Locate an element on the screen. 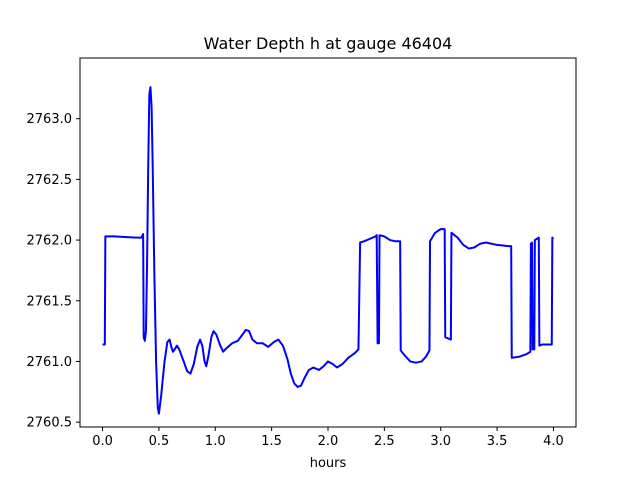  y-axis: 2760.5 2761.0 2761.5 2762.0 2762.5 2763.0 is located at coordinates (53, 271).